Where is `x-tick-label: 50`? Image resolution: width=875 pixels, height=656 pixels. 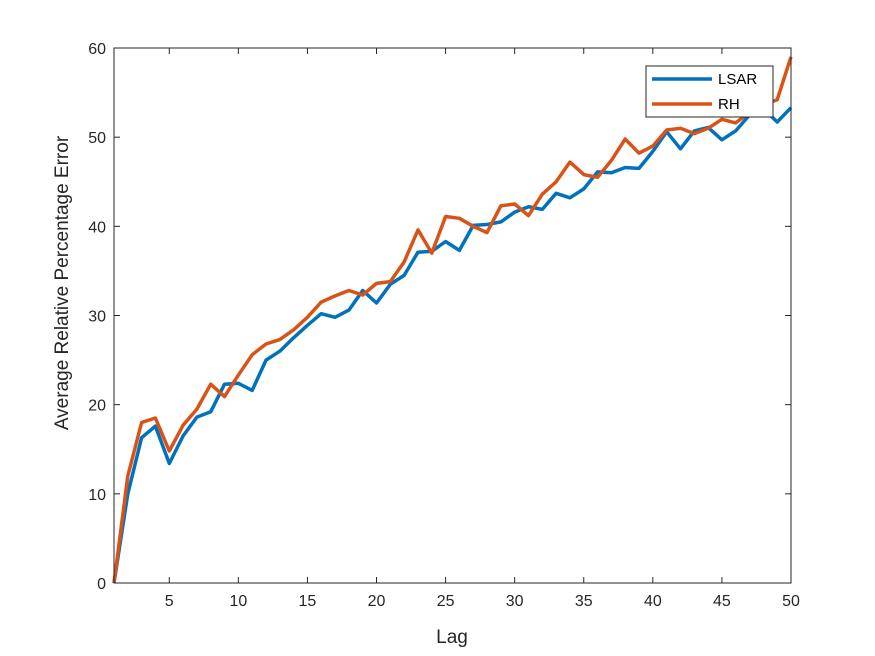 x-tick-label: 50 is located at coordinates (791, 601).